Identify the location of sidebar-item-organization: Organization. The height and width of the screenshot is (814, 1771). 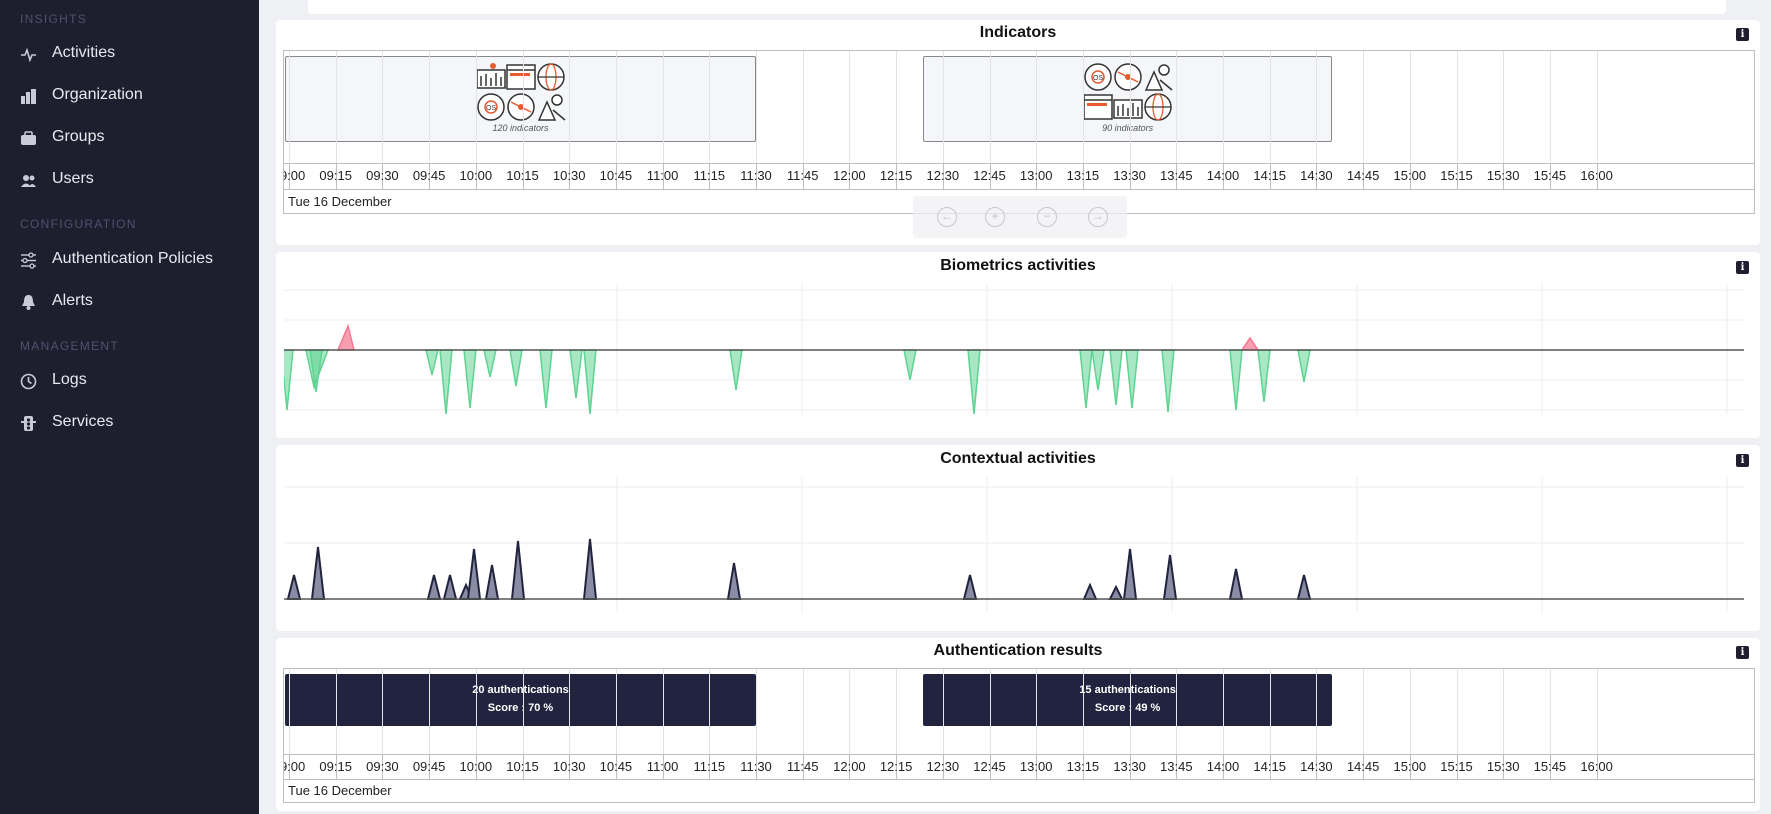
(129, 96).